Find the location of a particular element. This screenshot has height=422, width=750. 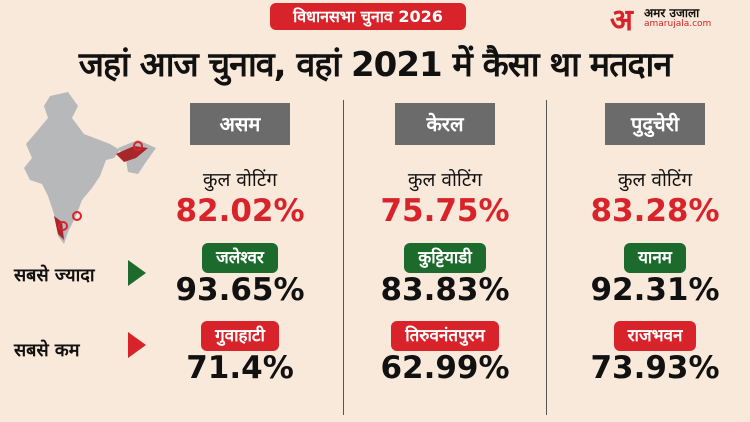

logo-url: amarujala.com is located at coordinates (678, 24).